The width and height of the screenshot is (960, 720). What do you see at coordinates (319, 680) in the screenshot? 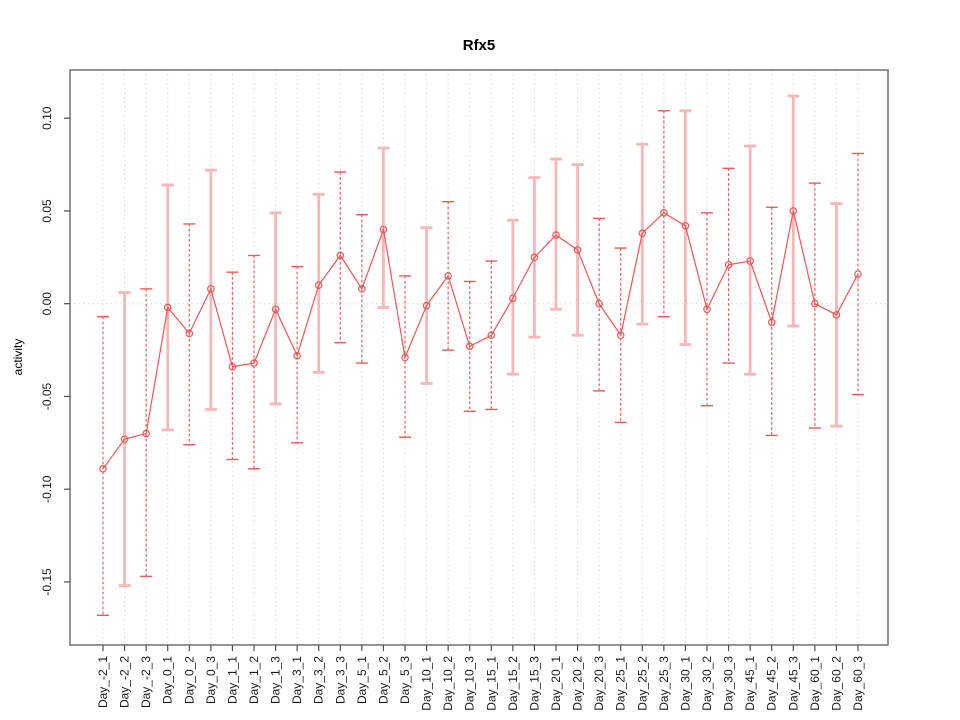
I see `x-tick-label: Day_3_2` at bounding box center [319, 680].